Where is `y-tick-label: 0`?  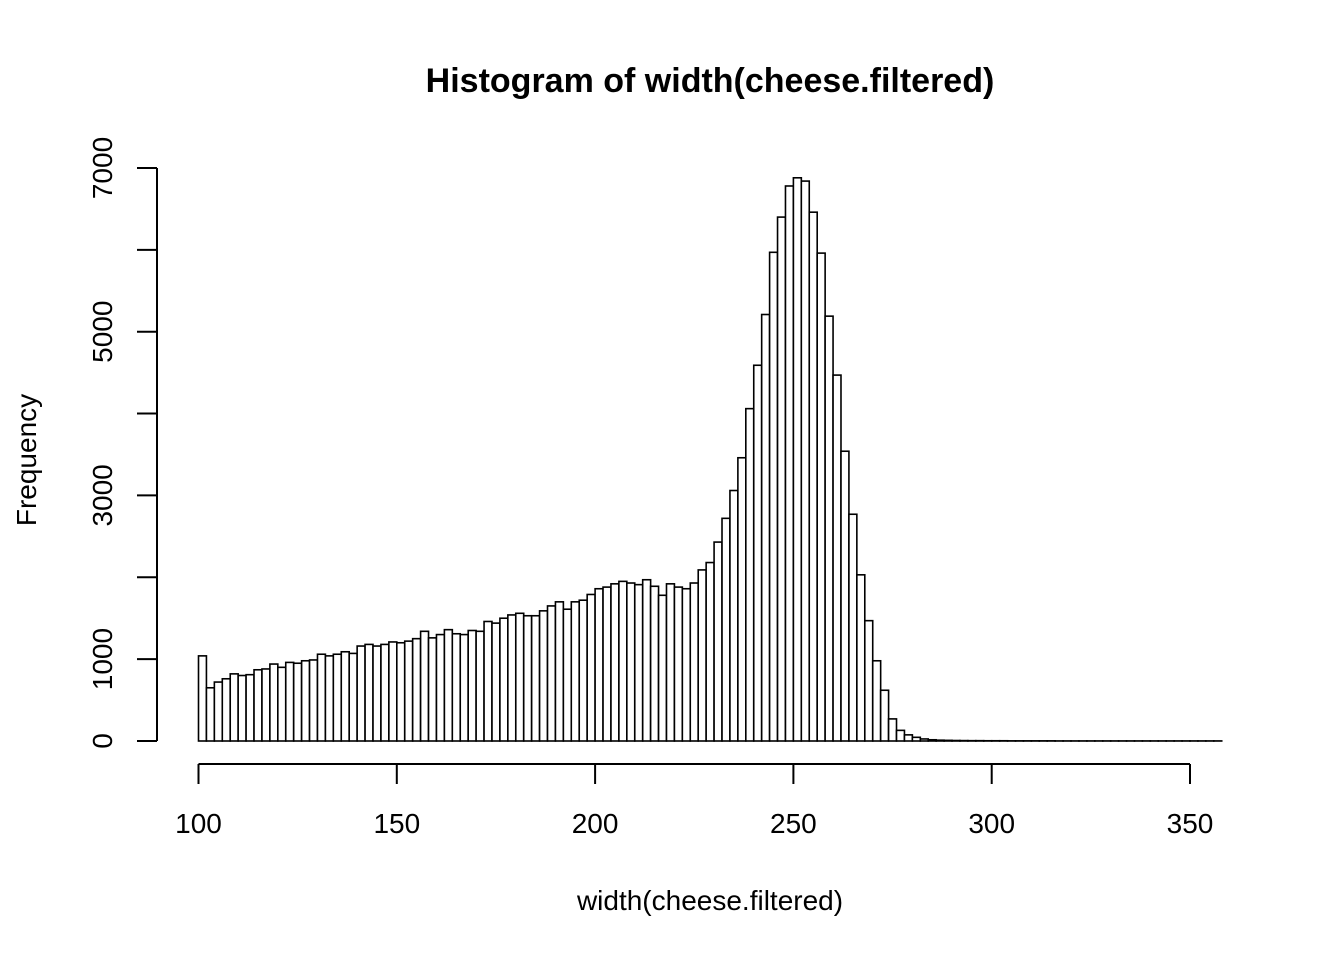
y-tick-label: 0 is located at coordinates (102, 741).